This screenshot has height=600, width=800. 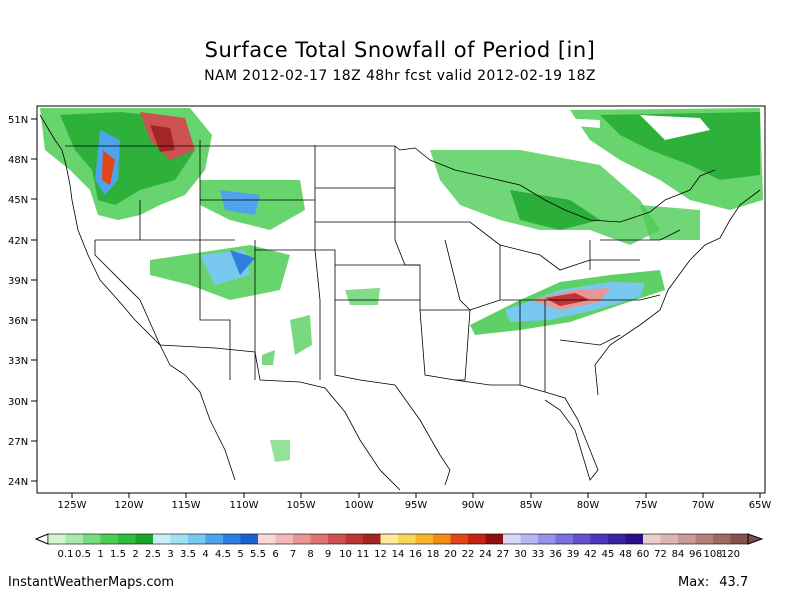 What do you see at coordinates (153, 554) in the screenshot?
I see `legend-tick-label: 2.5` at bounding box center [153, 554].